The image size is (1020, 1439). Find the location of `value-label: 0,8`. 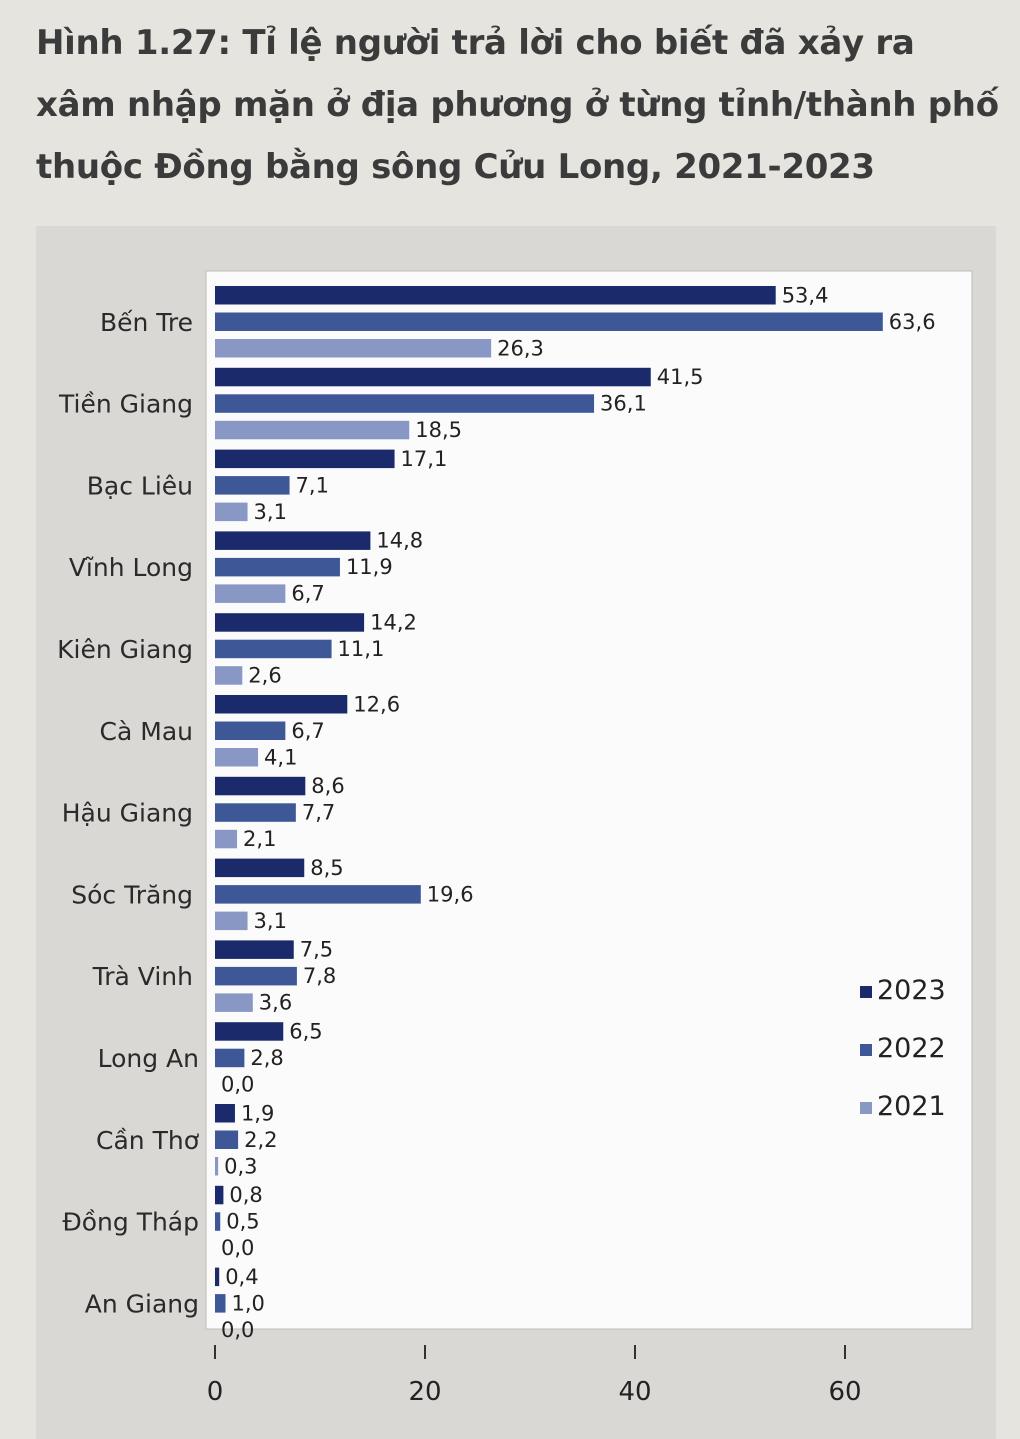

value-label: 0,8 is located at coordinates (245, 1195).